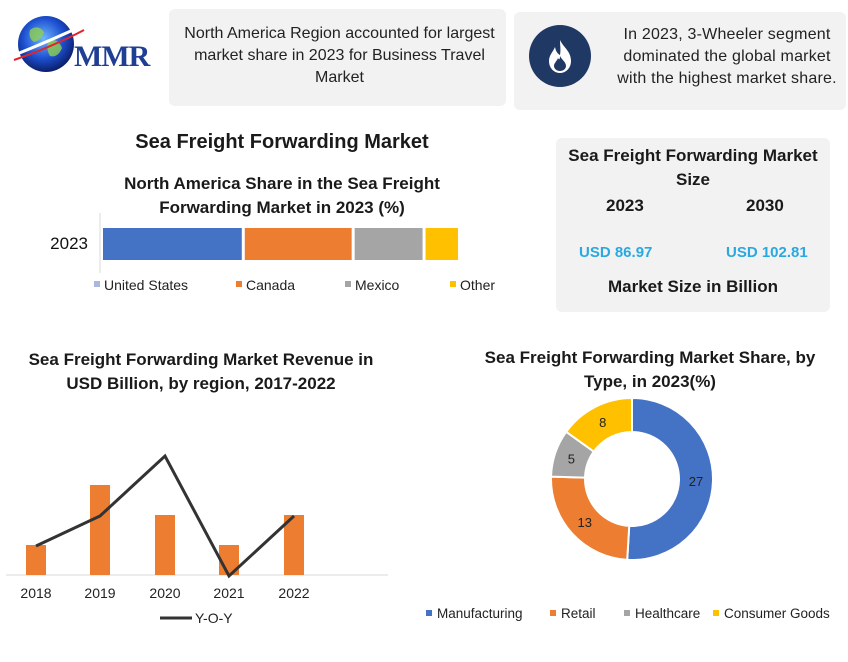 This screenshot has width=848, height=662. Describe the element at coordinates (553, 613) in the screenshot. I see `donut-legend-swatch-retail` at that location.